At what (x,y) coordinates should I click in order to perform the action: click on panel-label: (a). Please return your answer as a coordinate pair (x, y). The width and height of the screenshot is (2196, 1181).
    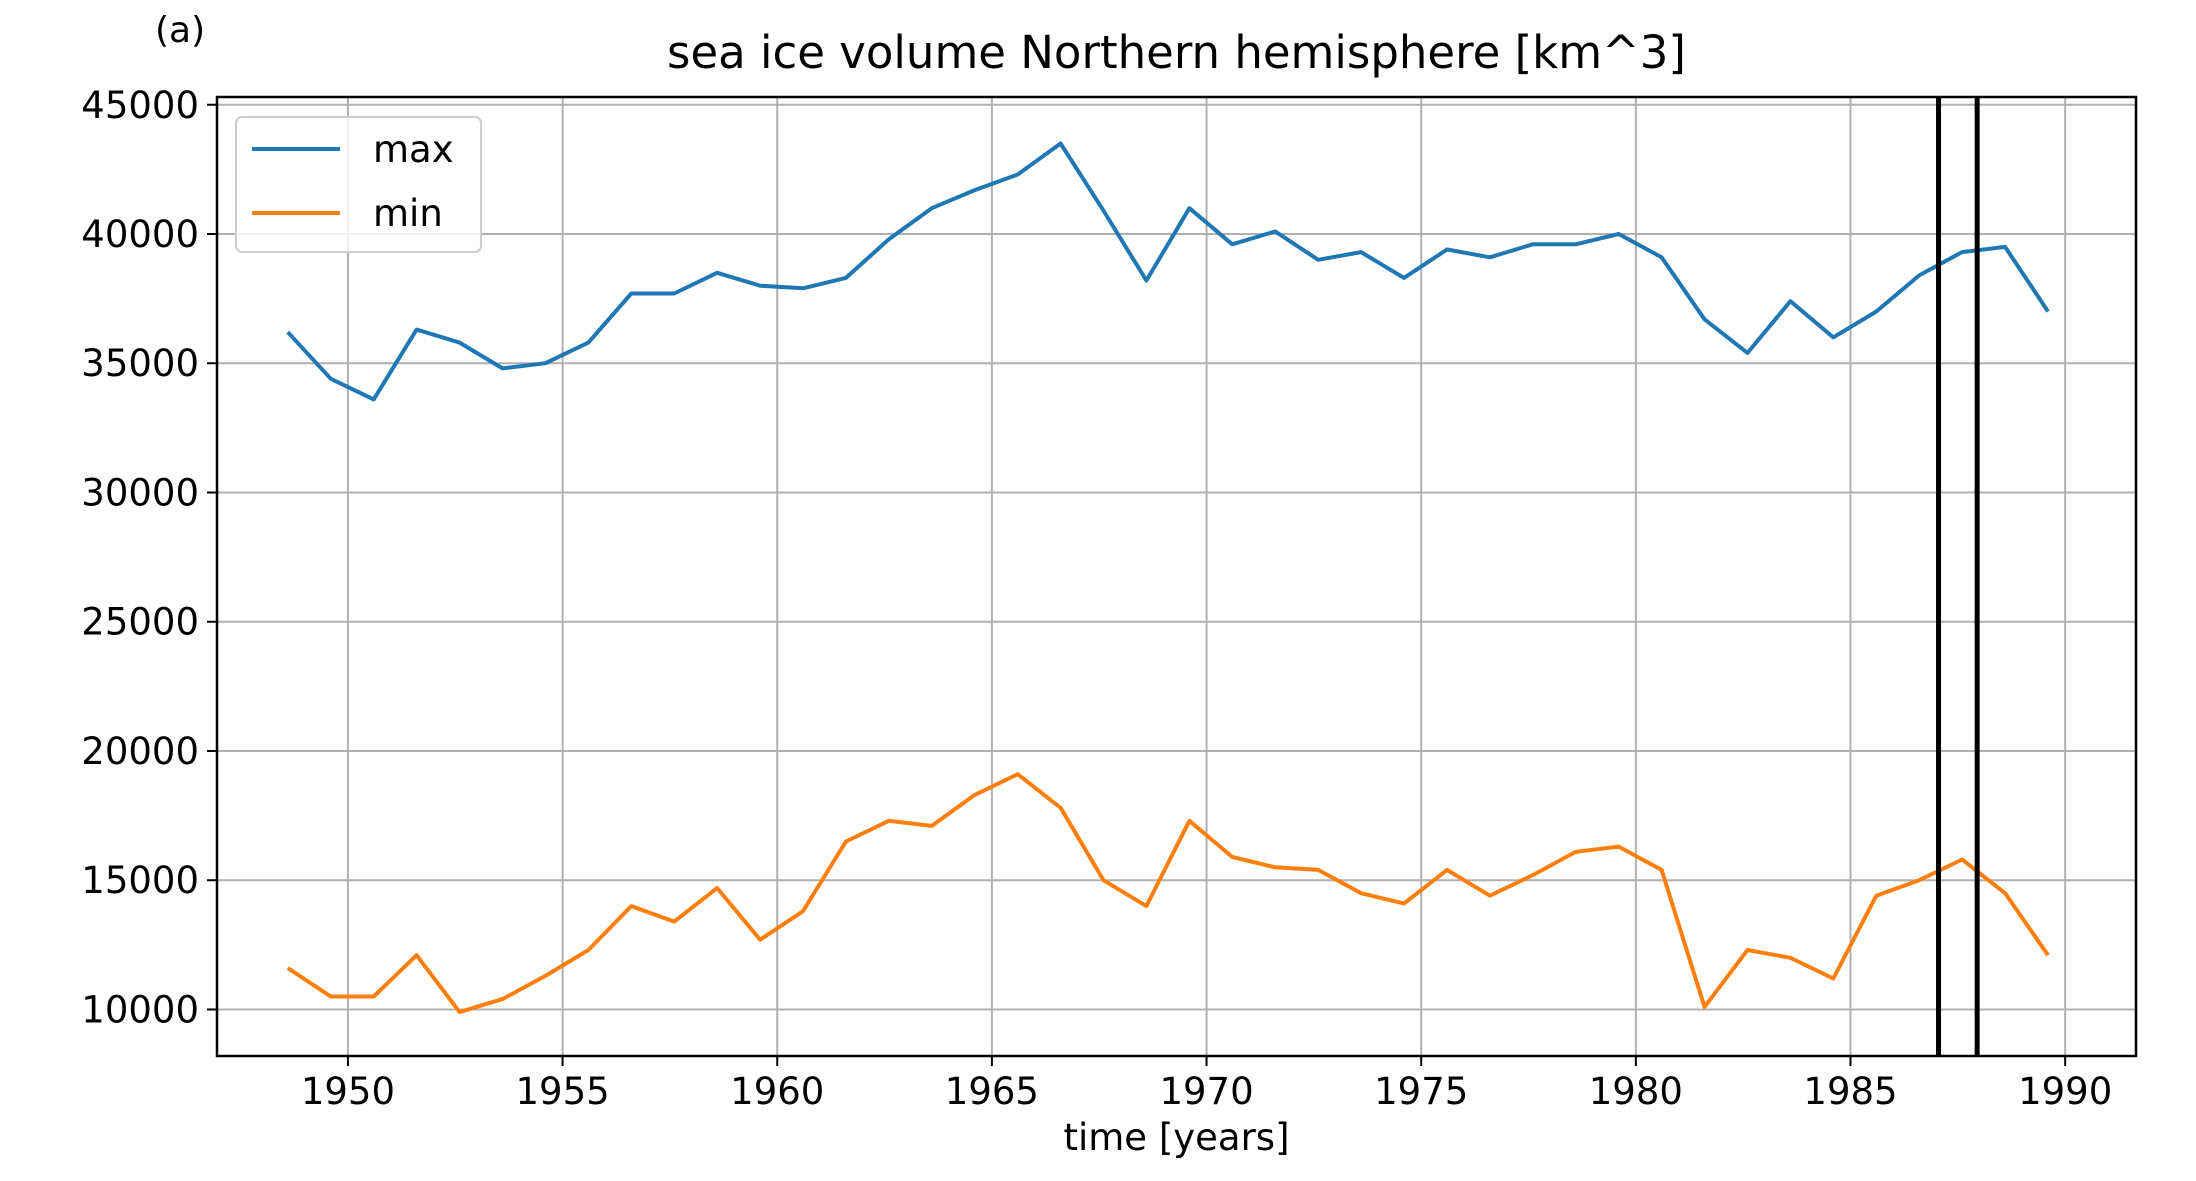
    Looking at the image, I should click on (180, 30).